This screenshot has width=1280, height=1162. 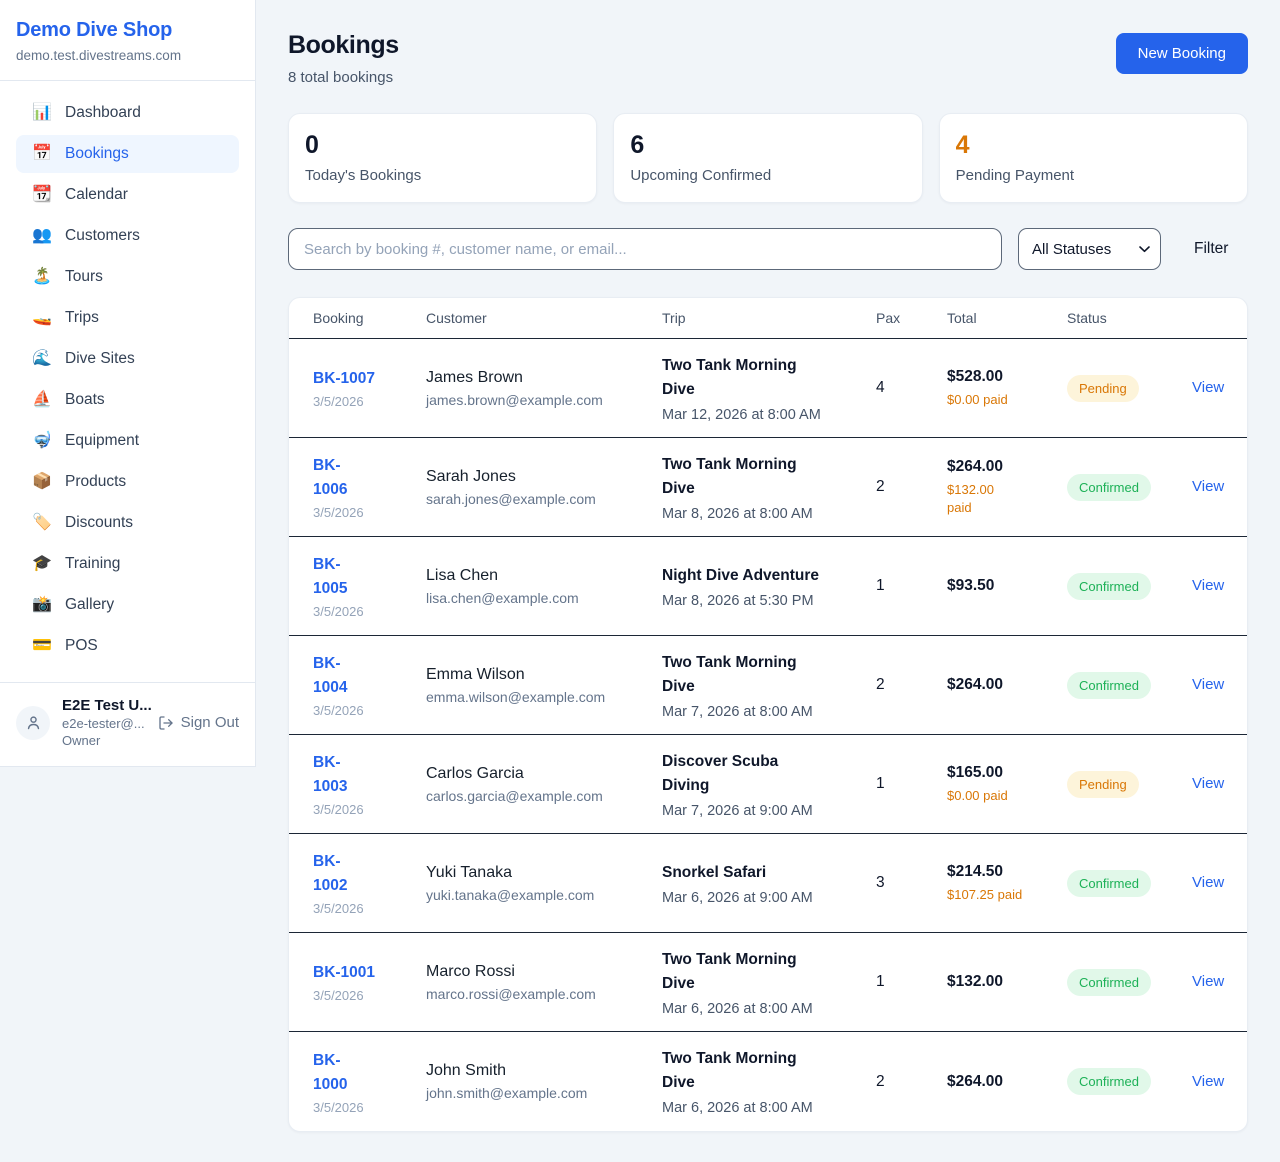 What do you see at coordinates (738, 600) in the screenshot?
I see `trip-datetime: Mar 8, 2026 at 5:30 PM` at bounding box center [738, 600].